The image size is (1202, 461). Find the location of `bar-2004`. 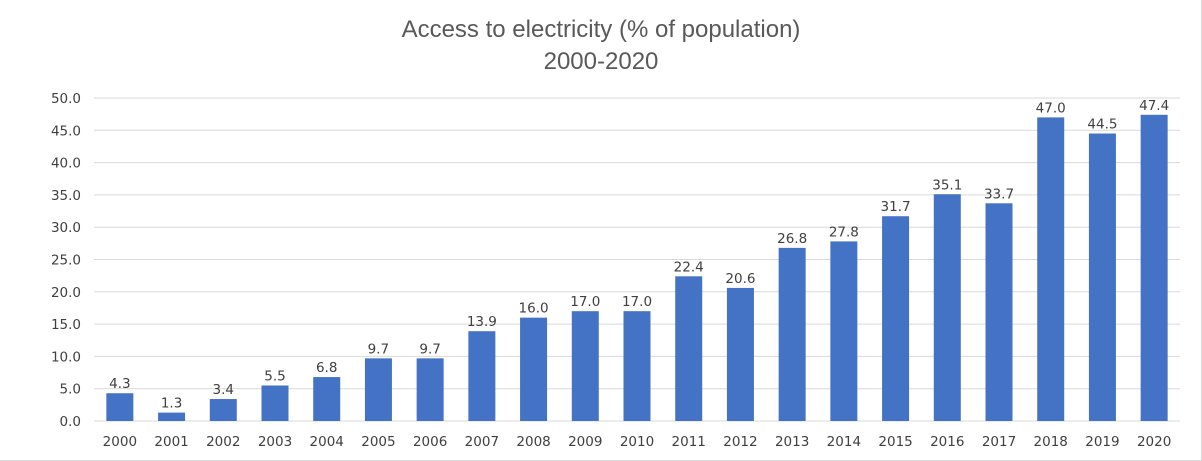

bar-2004 is located at coordinates (327, 399).